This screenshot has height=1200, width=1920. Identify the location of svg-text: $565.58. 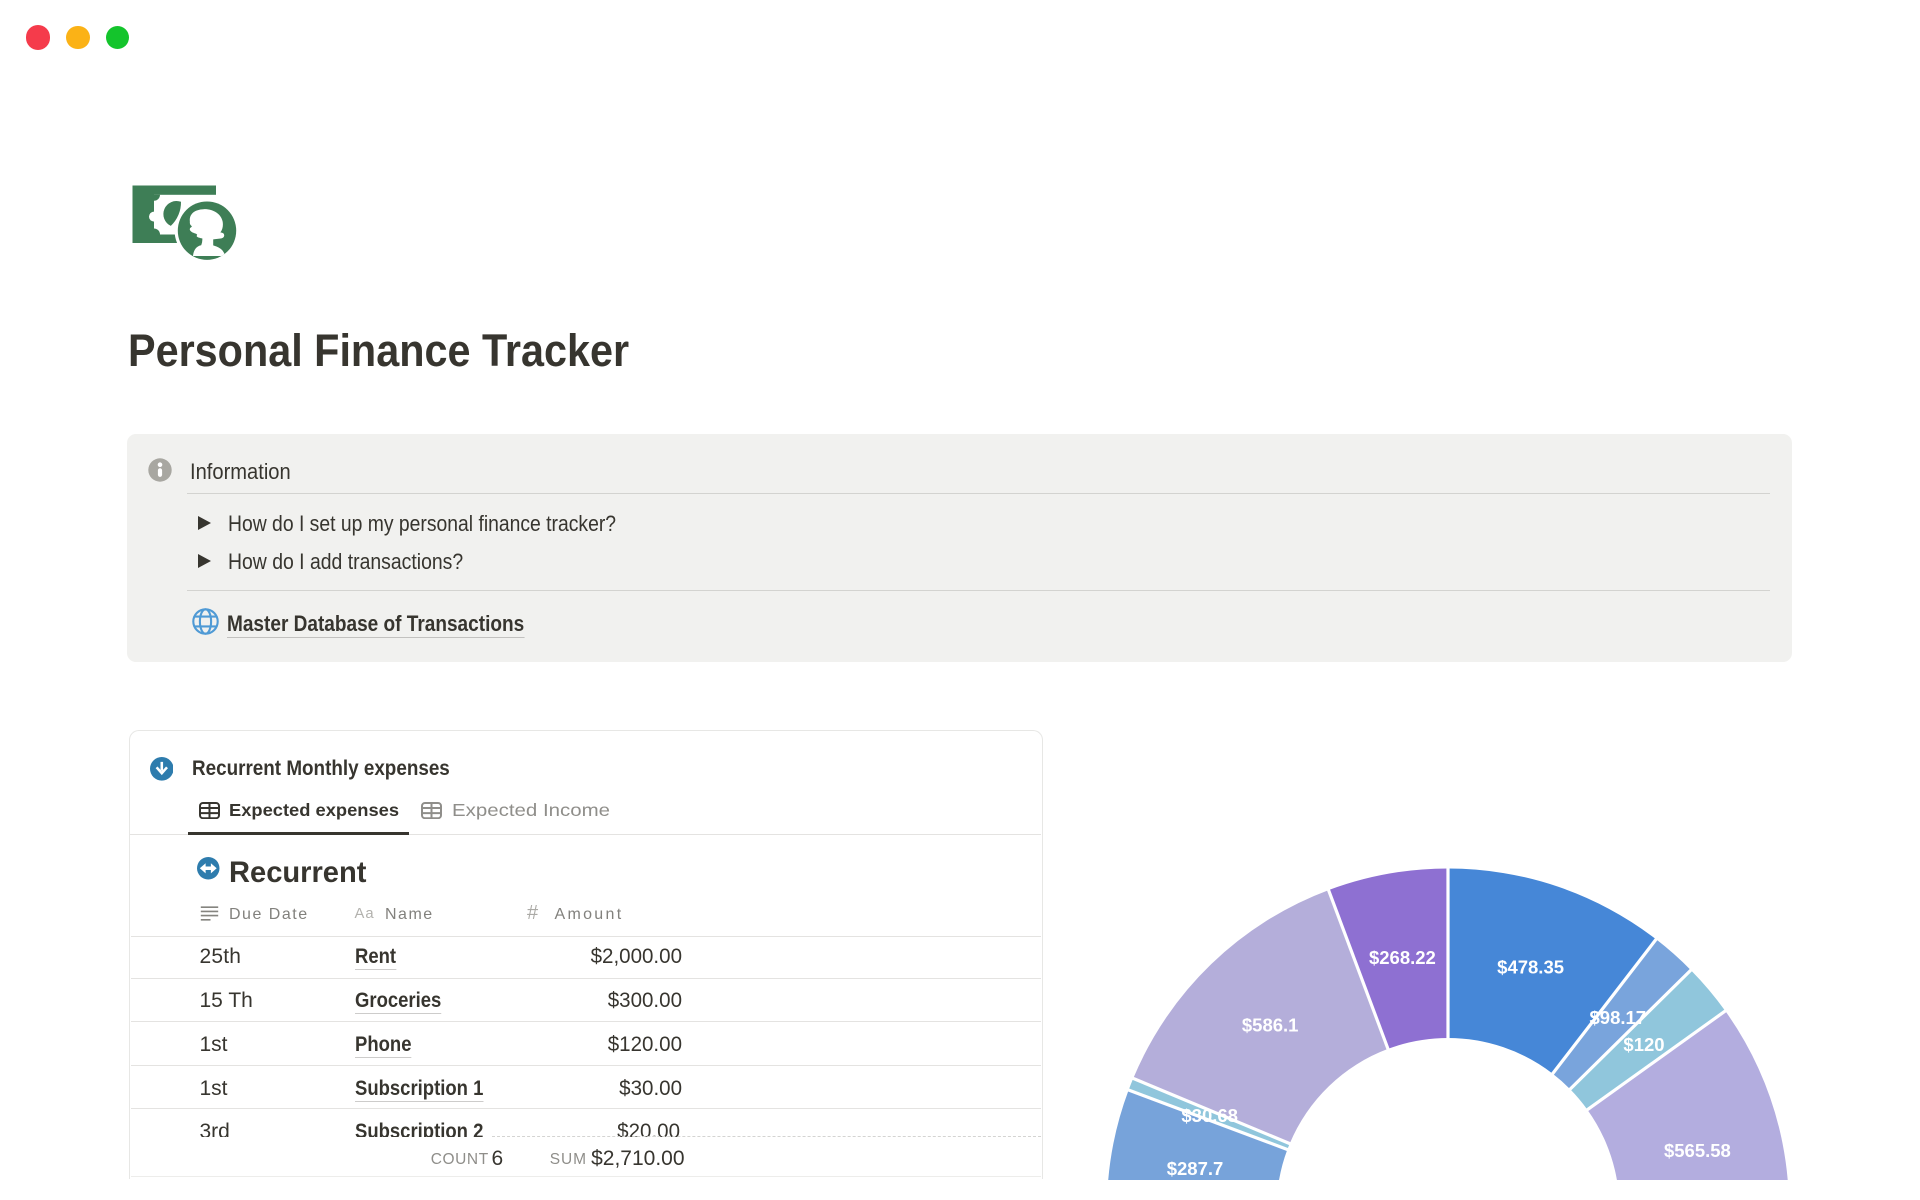
(1697, 1150).